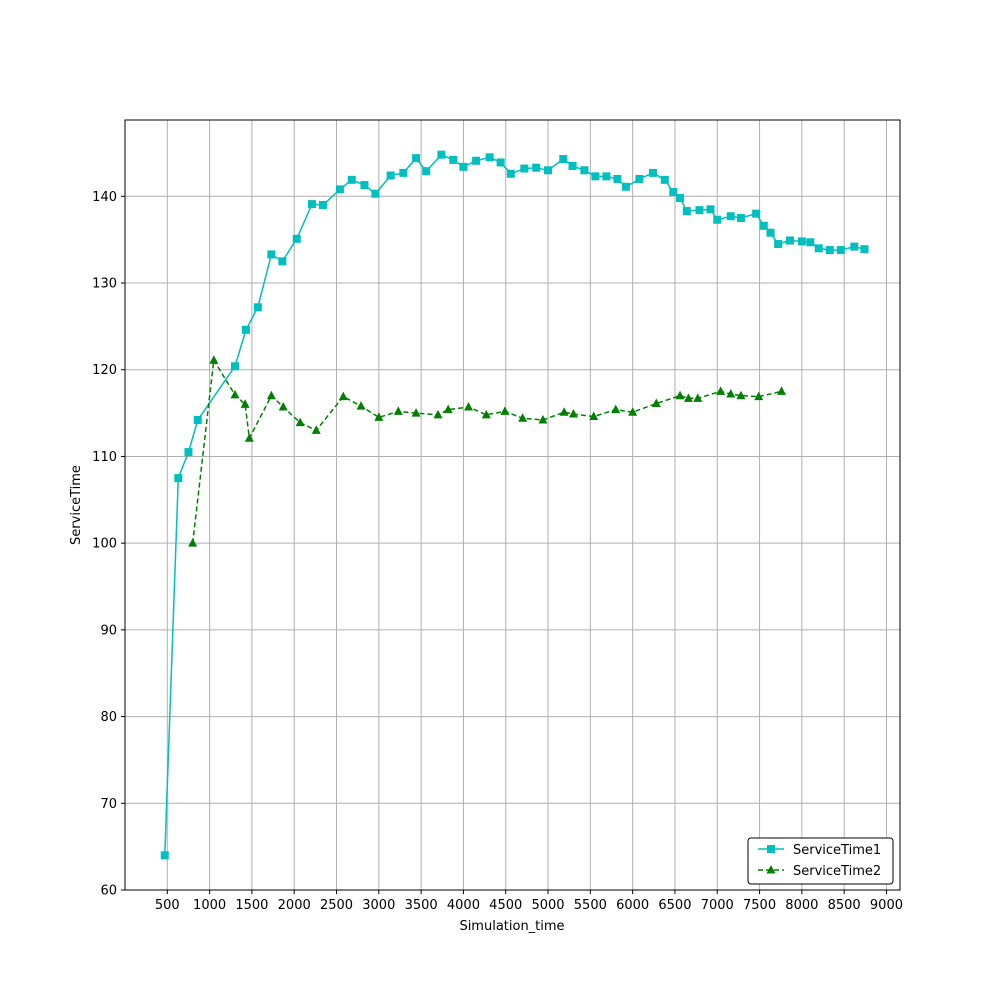 Image resolution: width=1000 pixels, height=1000 pixels. Describe the element at coordinates (108, 630) in the screenshot. I see `y-tick-label: 90` at that location.